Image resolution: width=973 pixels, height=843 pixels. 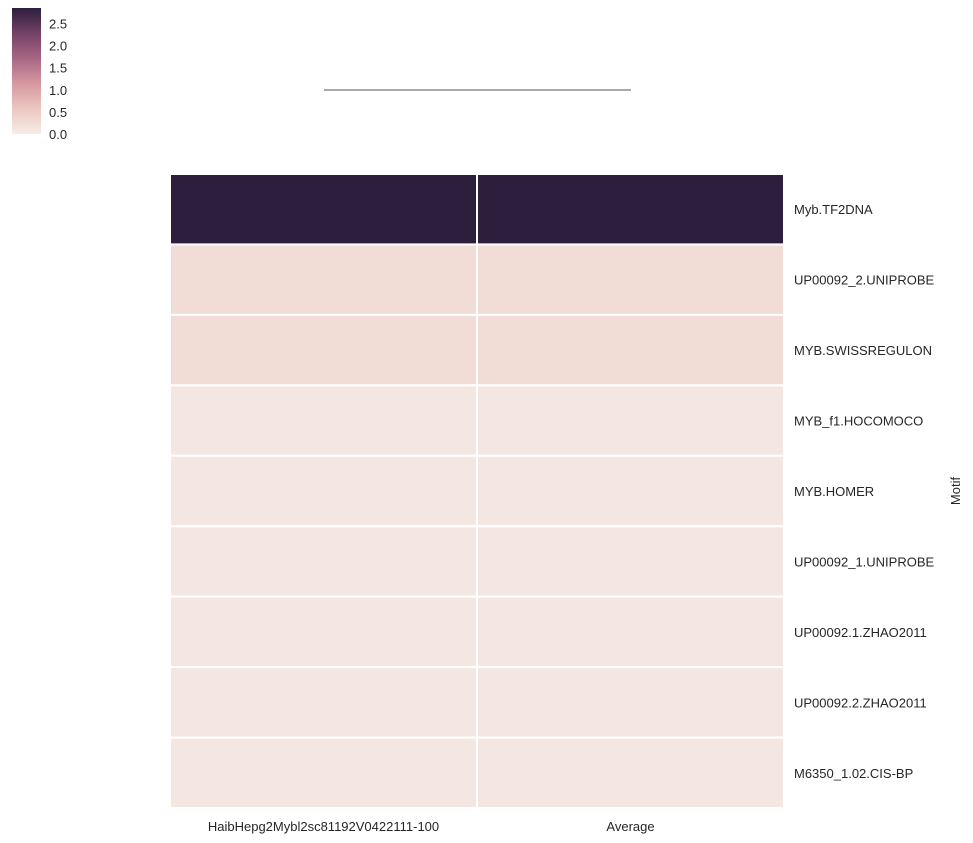 I want to click on column-label: Average, so click(x=630, y=826).